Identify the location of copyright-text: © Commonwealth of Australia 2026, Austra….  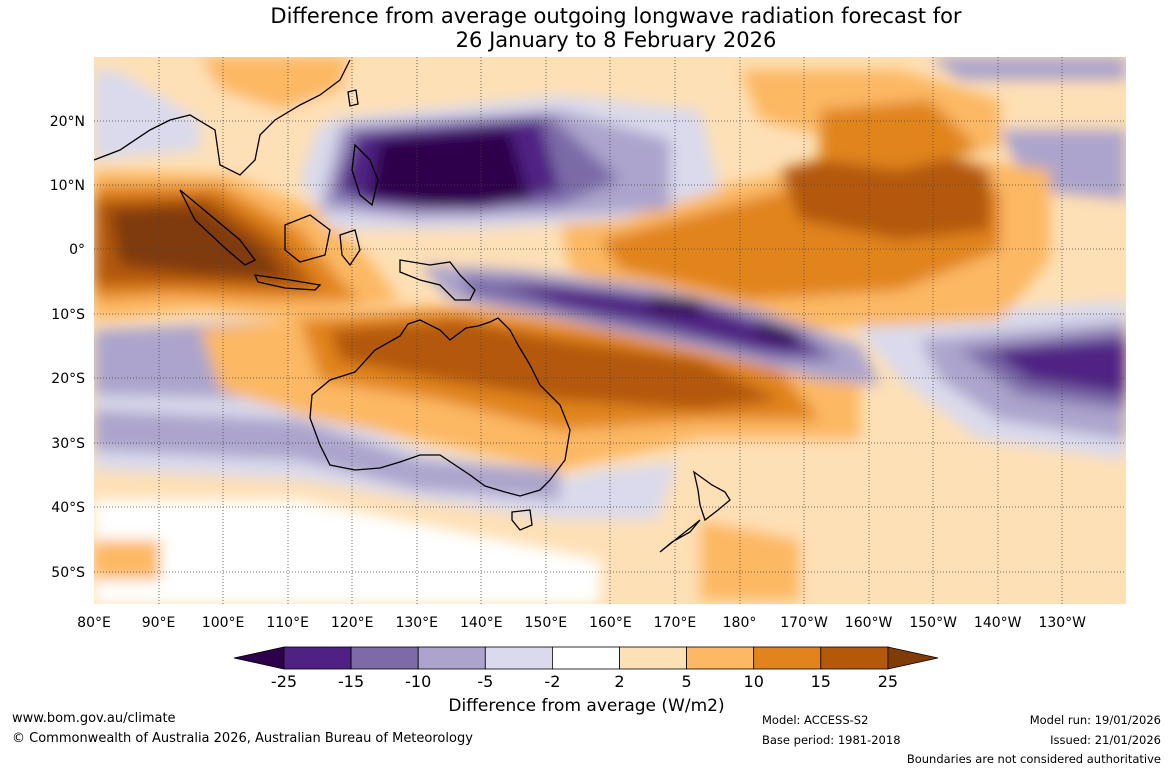
(242, 738).